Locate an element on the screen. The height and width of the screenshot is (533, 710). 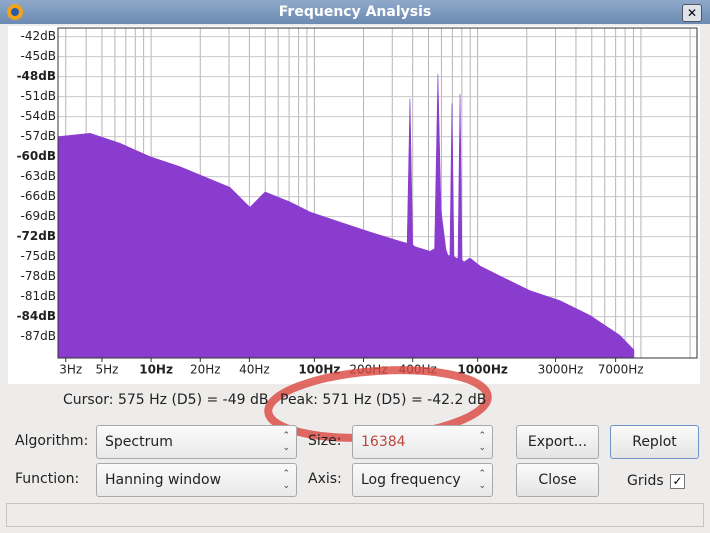
y-tick-label: -75dB is located at coordinates (38, 256).